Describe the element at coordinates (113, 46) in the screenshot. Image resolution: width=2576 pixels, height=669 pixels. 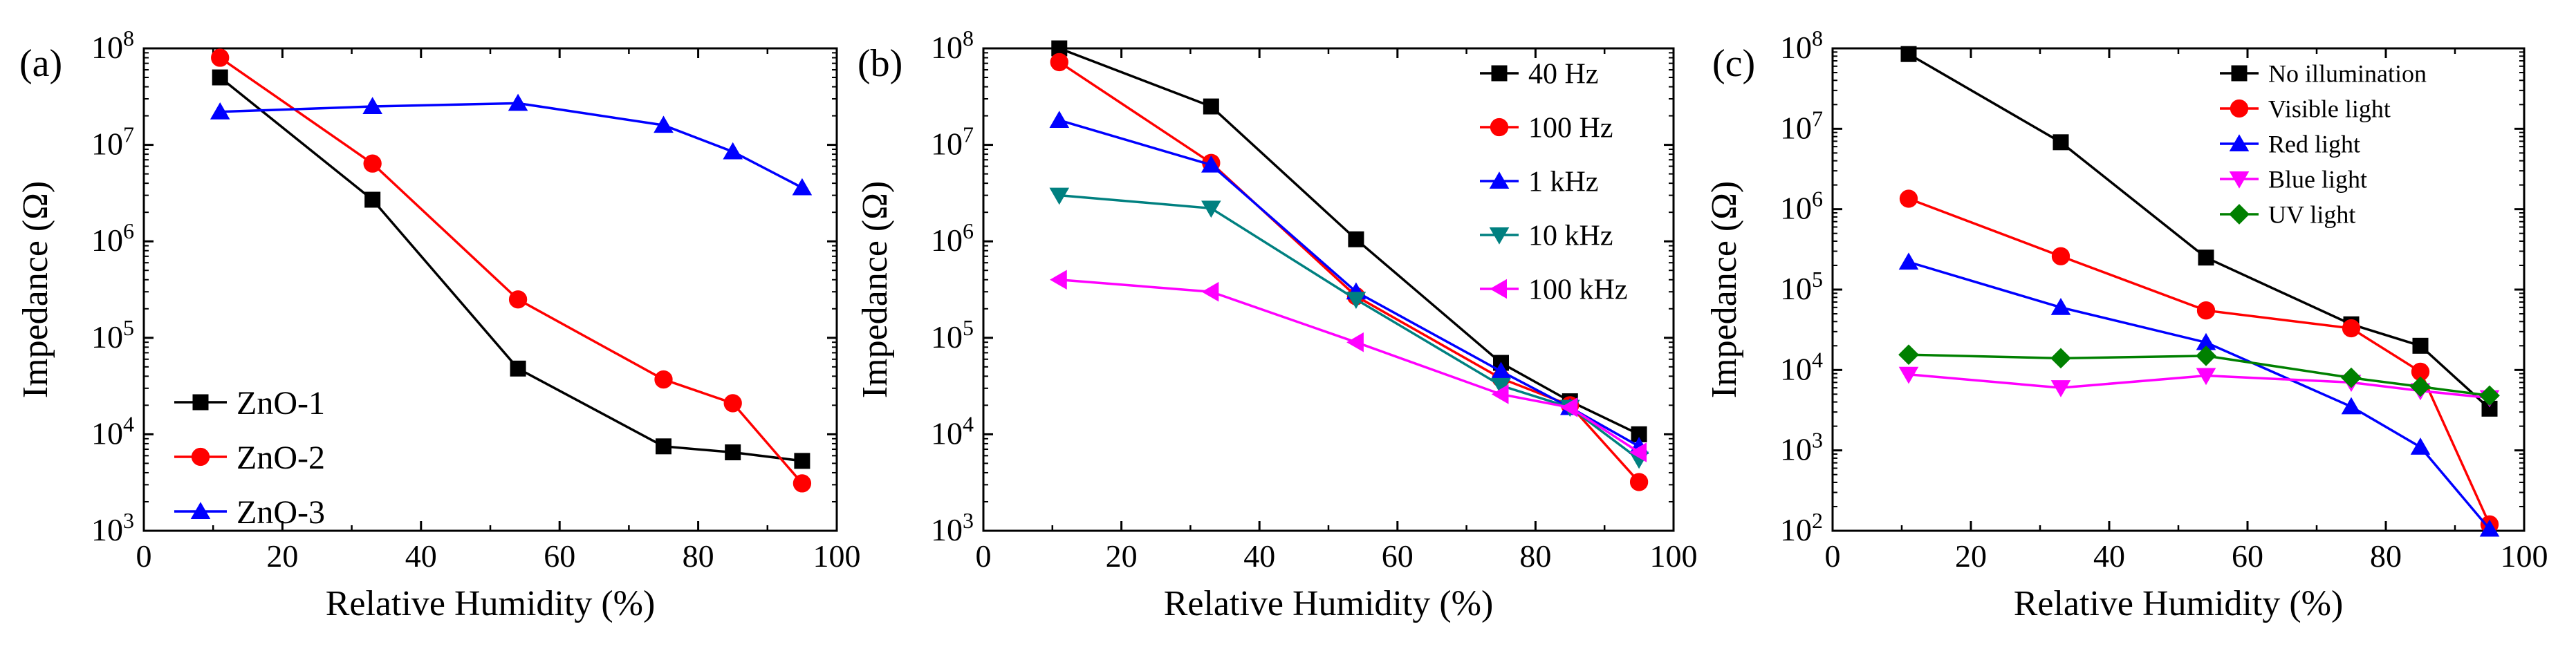
I see `y-tick-label: 10⁸` at that location.